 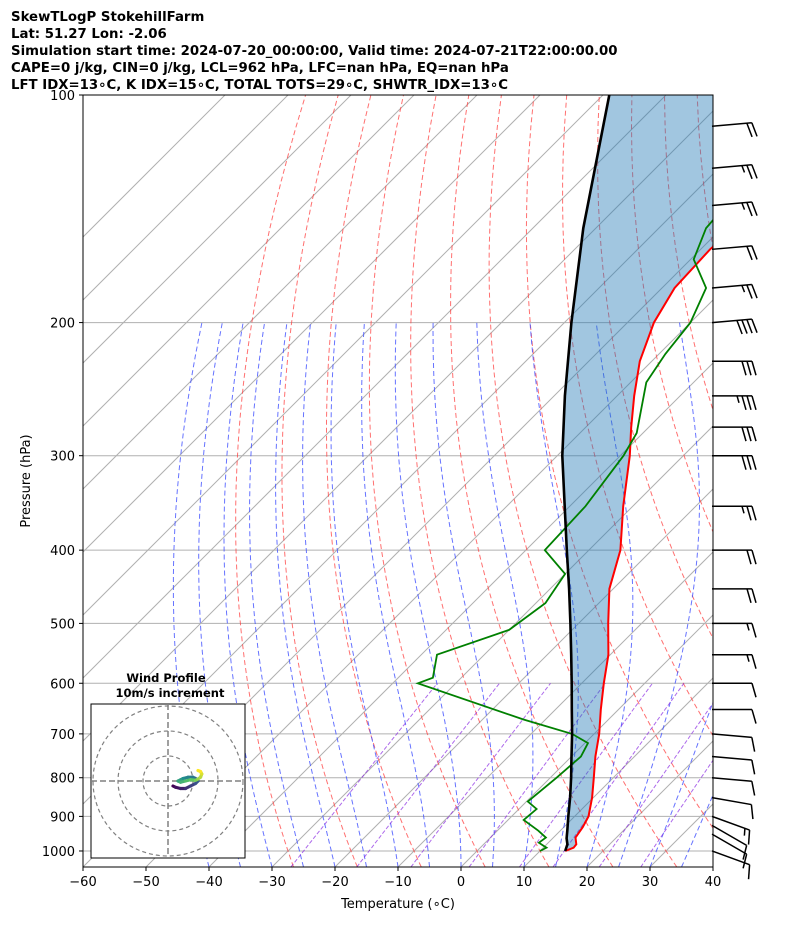 What do you see at coordinates (587, 882) in the screenshot?
I see `x-tick-label: 20` at bounding box center [587, 882].